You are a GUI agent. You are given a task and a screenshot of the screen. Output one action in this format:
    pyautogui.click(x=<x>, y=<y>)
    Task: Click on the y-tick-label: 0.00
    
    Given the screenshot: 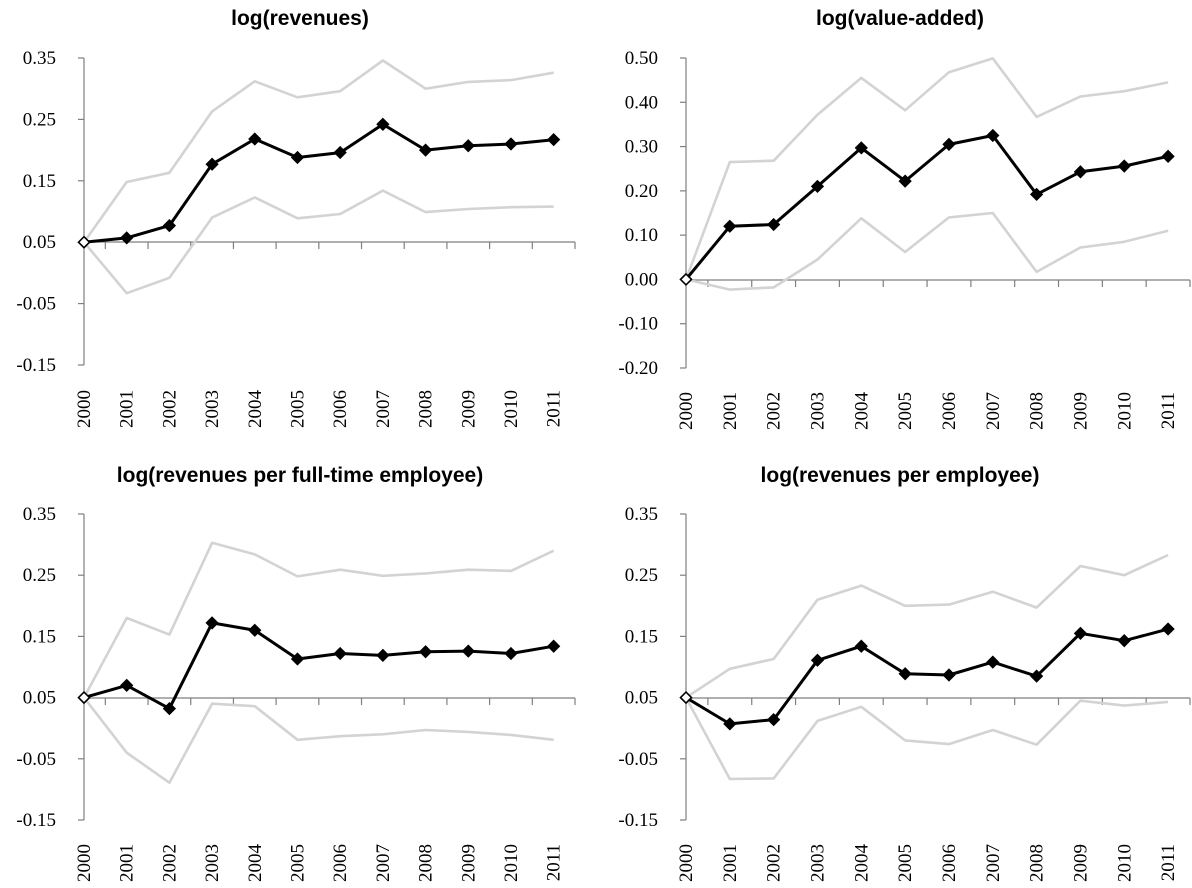 What is the action you would take?
    pyautogui.click(x=641, y=279)
    